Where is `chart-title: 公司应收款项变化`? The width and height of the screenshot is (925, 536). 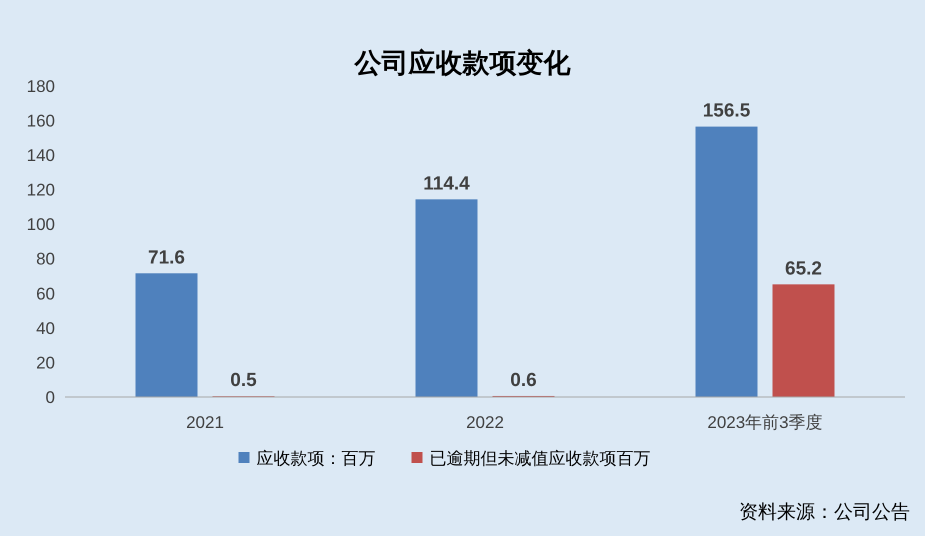 chart-title: 公司应收款项变化 is located at coordinates (463, 63).